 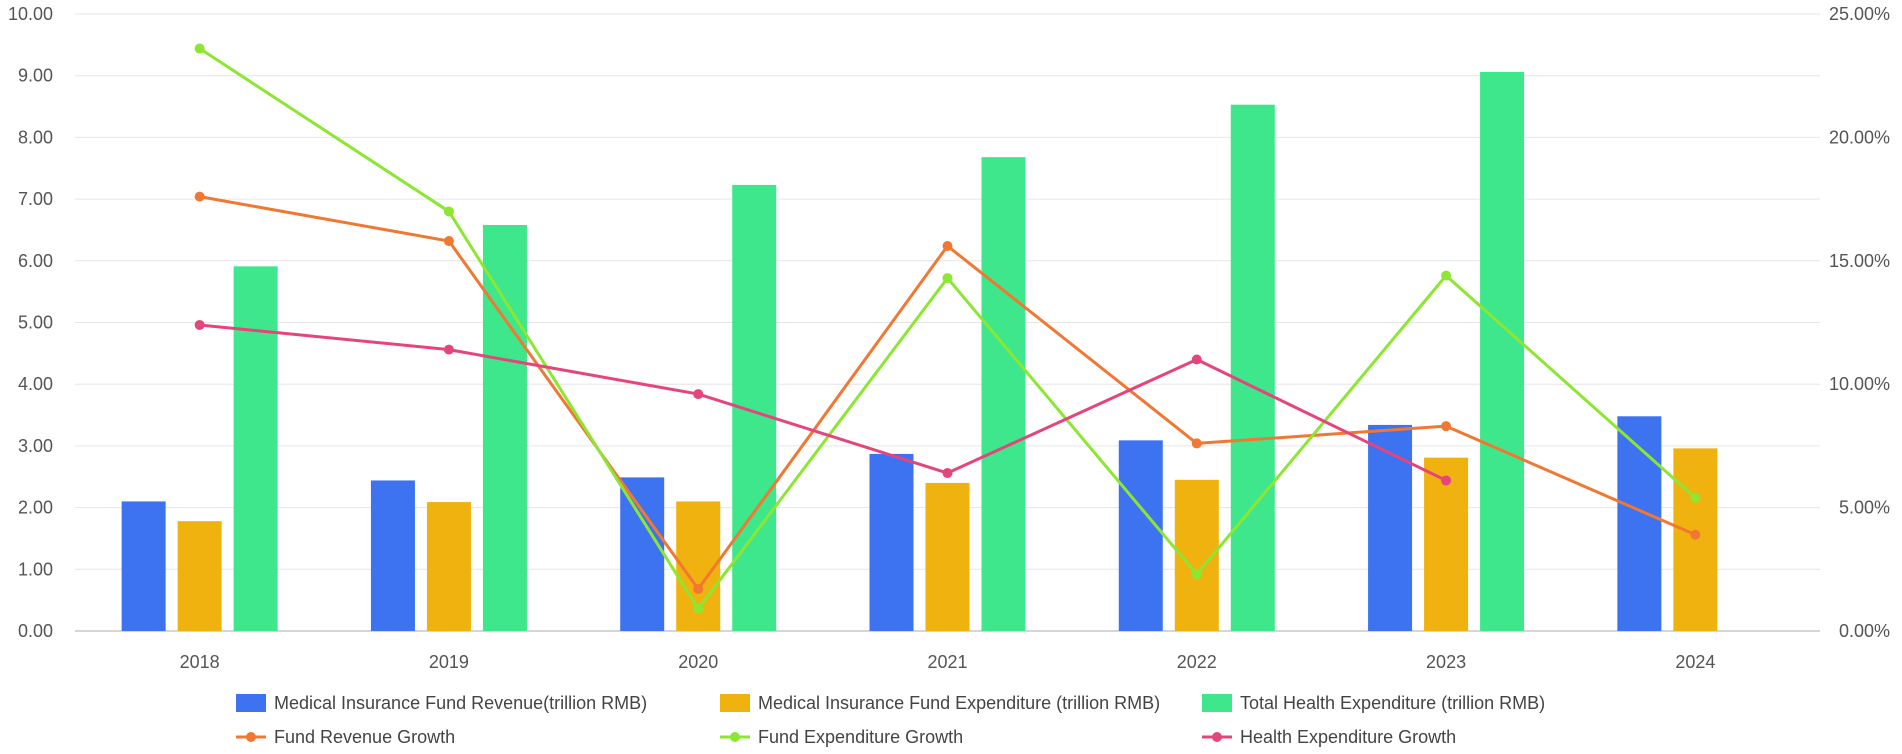 What do you see at coordinates (35, 569) in the screenshot?
I see `left-axis-tick-label: 1.00` at bounding box center [35, 569].